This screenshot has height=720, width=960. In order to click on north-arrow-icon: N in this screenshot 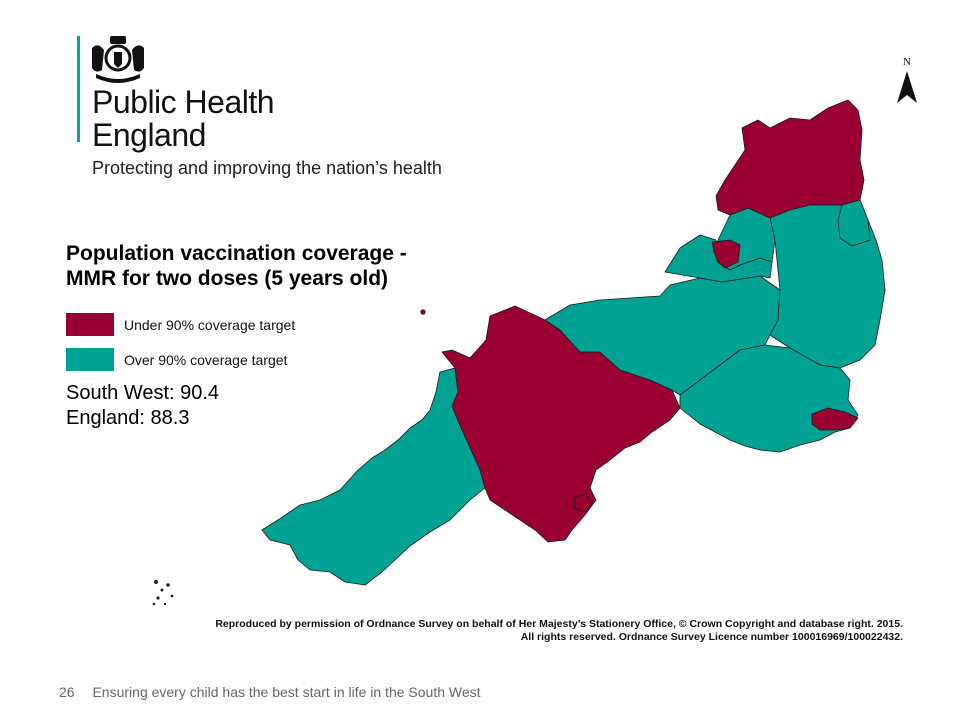, I will do `click(907, 79)`.